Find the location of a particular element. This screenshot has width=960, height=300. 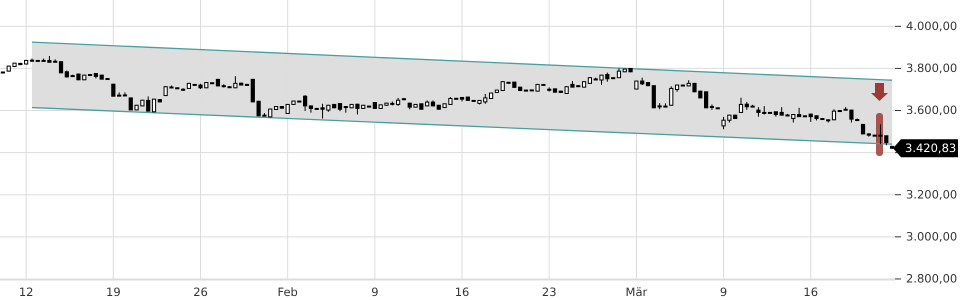

x-tick-label: Feb is located at coordinates (287, 292).